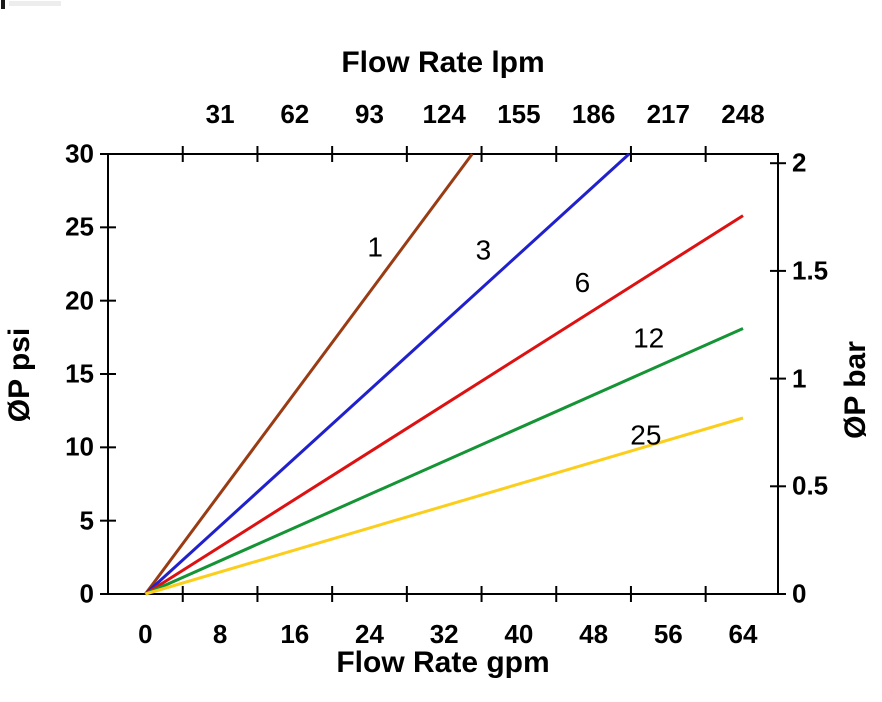  What do you see at coordinates (35, 3) in the screenshot?
I see `corner-artifact-smudge` at bounding box center [35, 3].